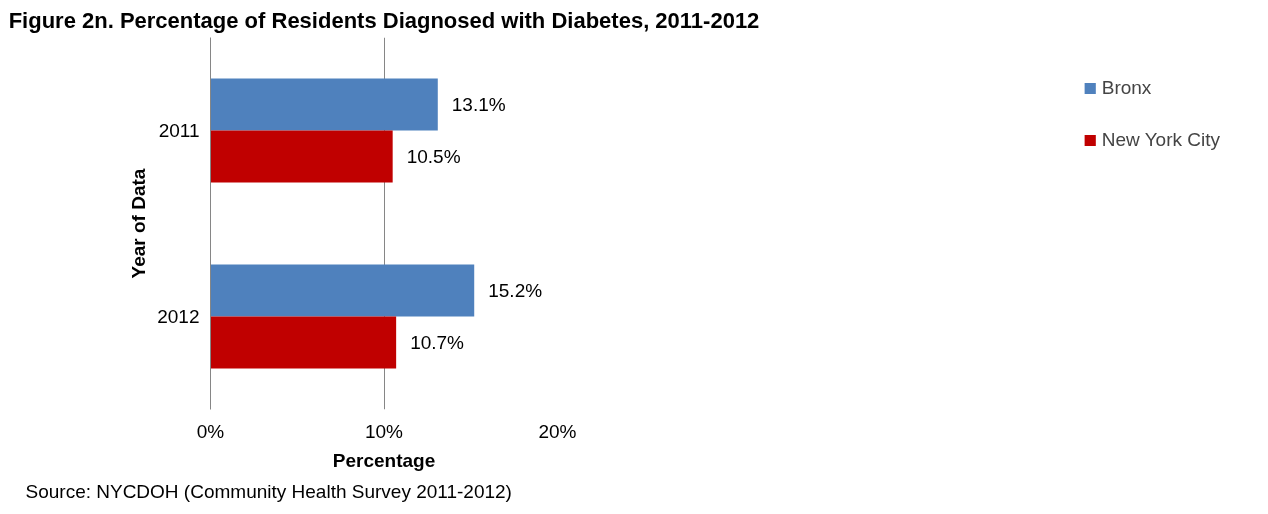  Describe the element at coordinates (1126, 88) in the screenshot. I see `legend-label: Bronx` at that location.